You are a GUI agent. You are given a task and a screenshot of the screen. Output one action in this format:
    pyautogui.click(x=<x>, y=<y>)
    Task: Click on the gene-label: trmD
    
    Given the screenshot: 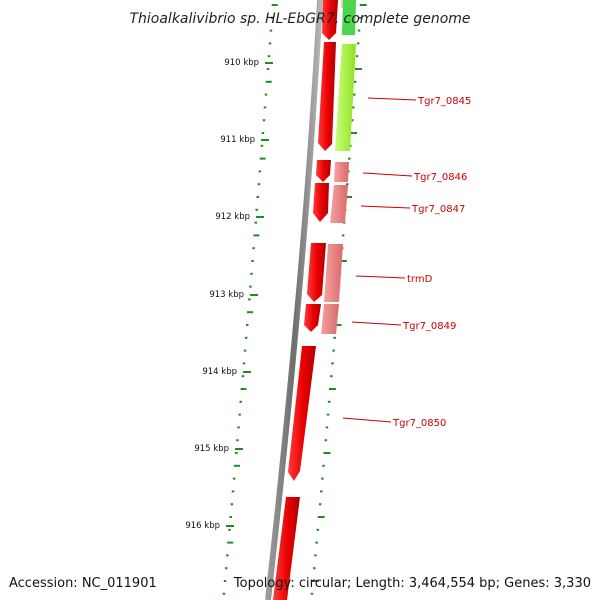 What is the action you would take?
    pyautogui.click(x=420, y=279)
    